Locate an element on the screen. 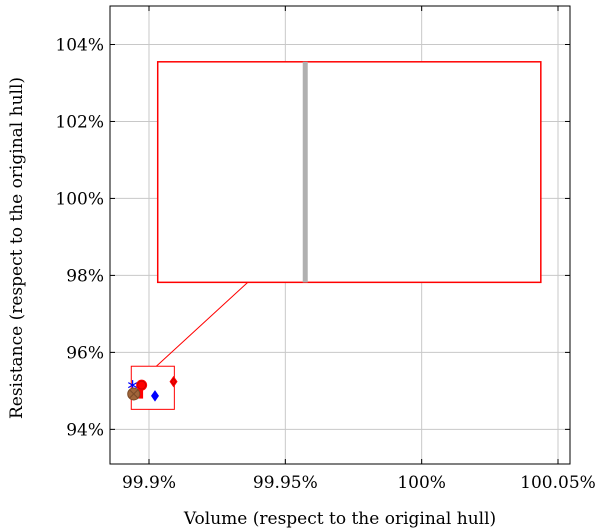 The image size is (612, 532). circled-x-point is located at coordinates (134, 394).